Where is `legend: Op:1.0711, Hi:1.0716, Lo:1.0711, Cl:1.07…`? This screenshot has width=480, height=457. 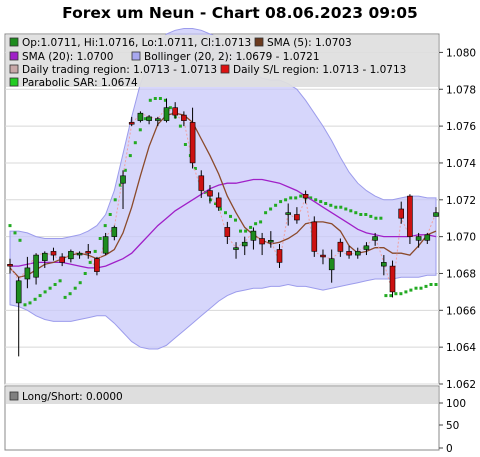 legend: Op:1.0711, Hi:1.0716, Lo:1.0711, Cl:1.07… is located at coordinates (207, 63).